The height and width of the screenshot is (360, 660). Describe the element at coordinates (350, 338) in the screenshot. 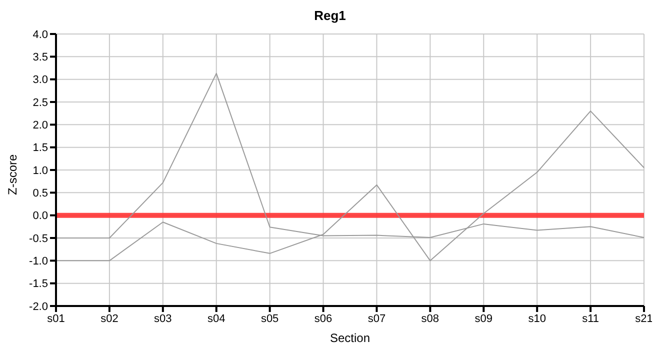

I see `x-axis-title: Section` at that location.